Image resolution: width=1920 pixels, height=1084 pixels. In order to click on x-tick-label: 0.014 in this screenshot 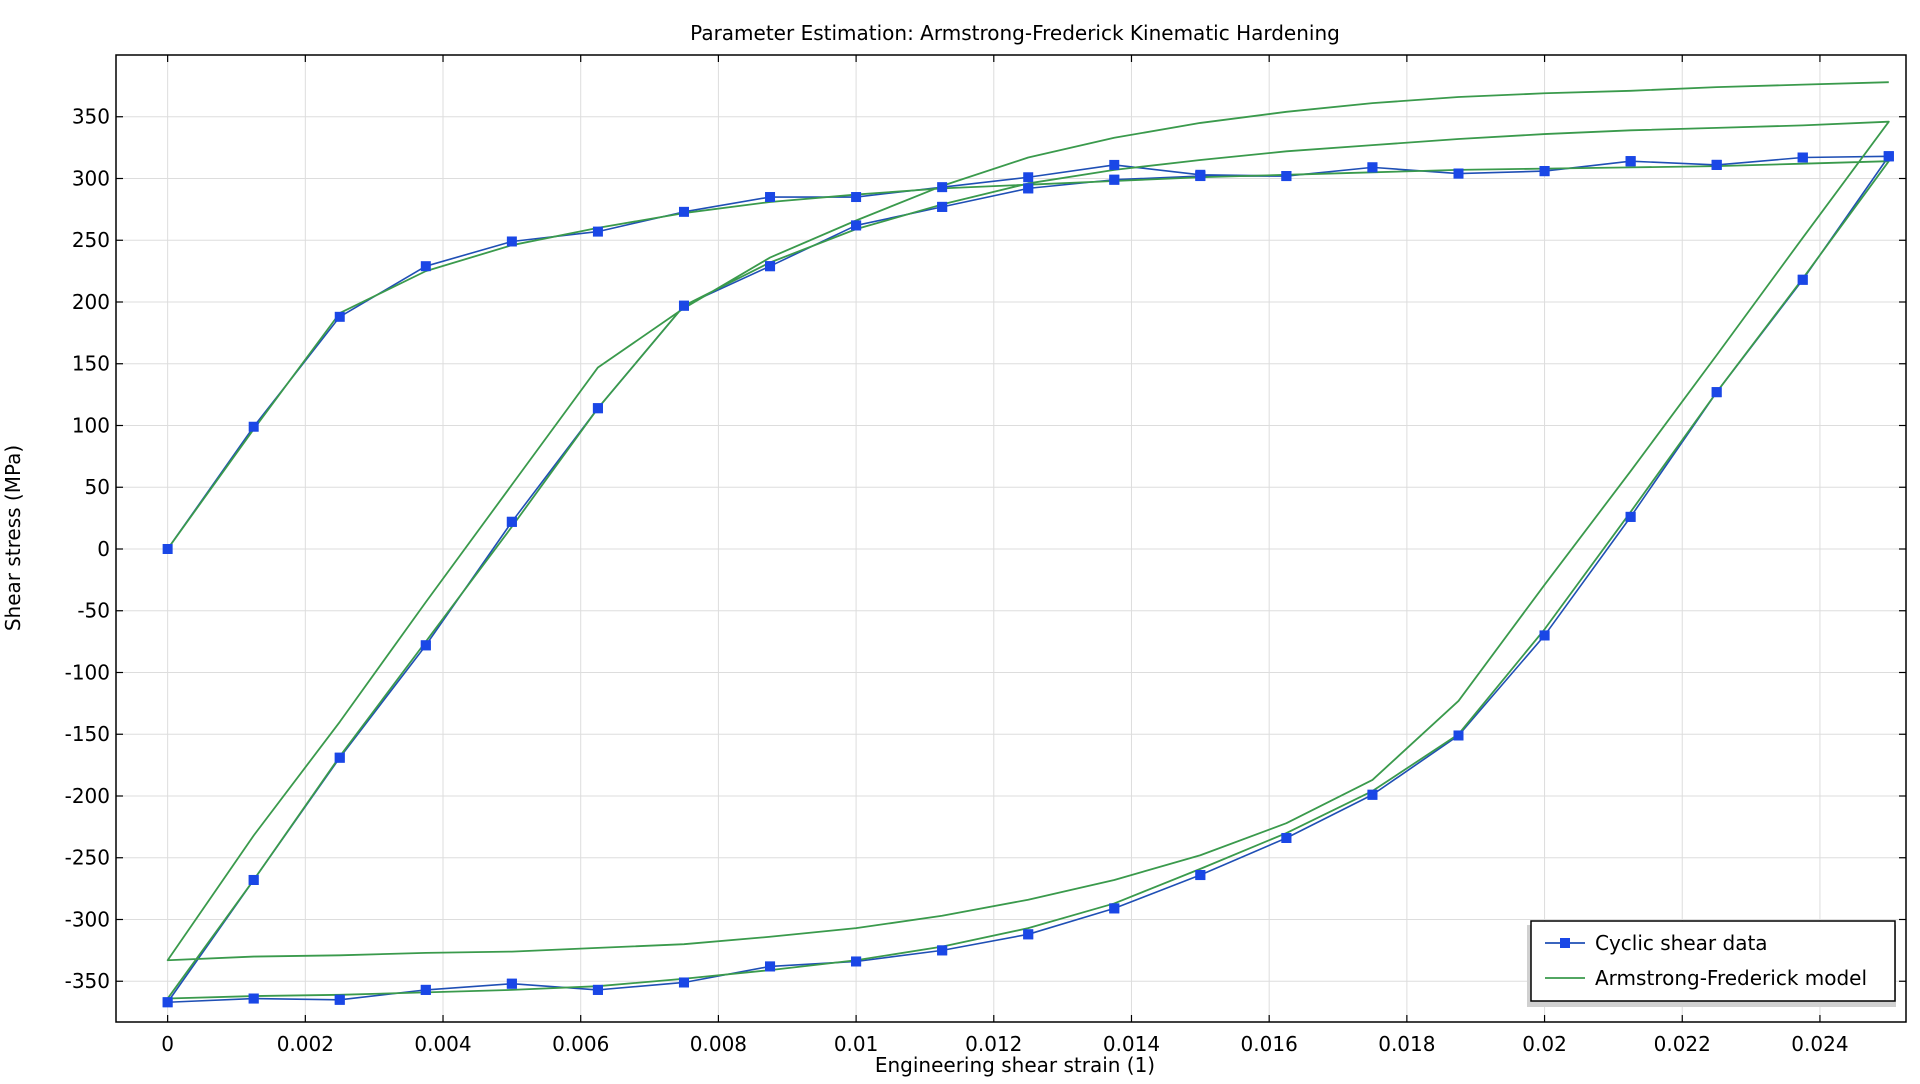, I will do `click(1131, 1044)`.